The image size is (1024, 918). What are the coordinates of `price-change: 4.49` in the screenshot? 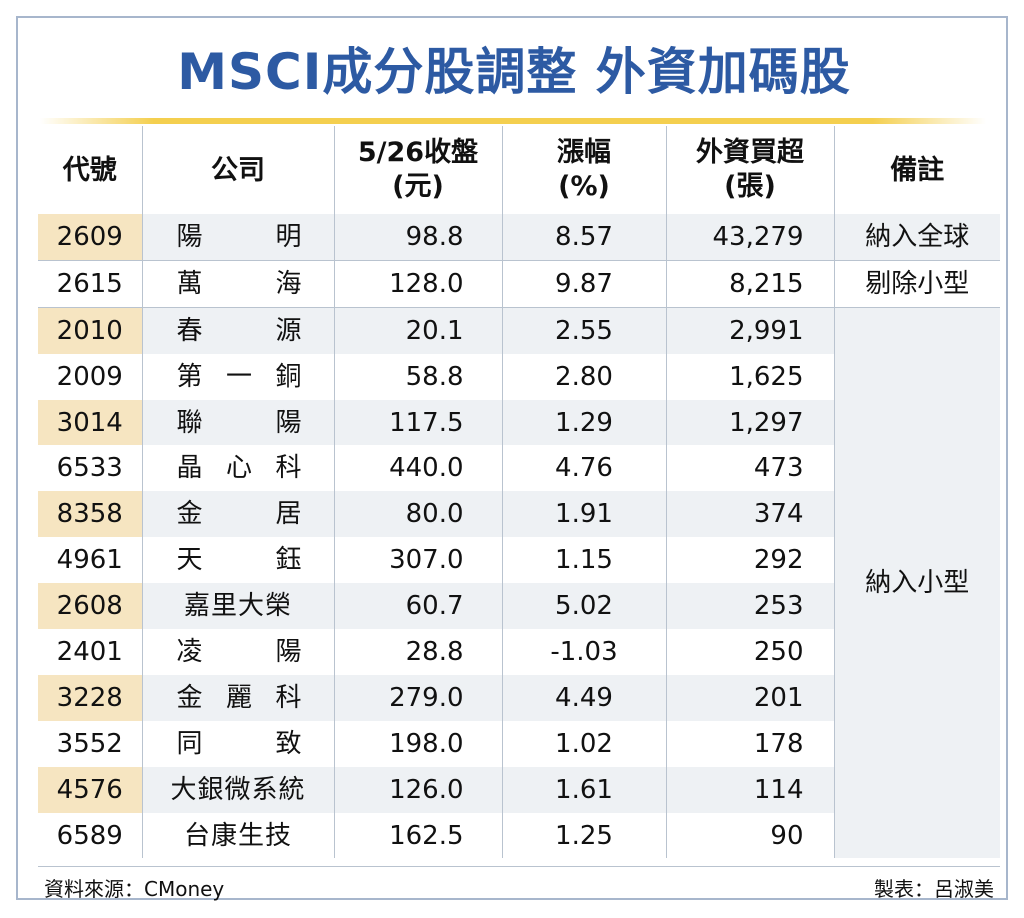 It's located at (583, 697).